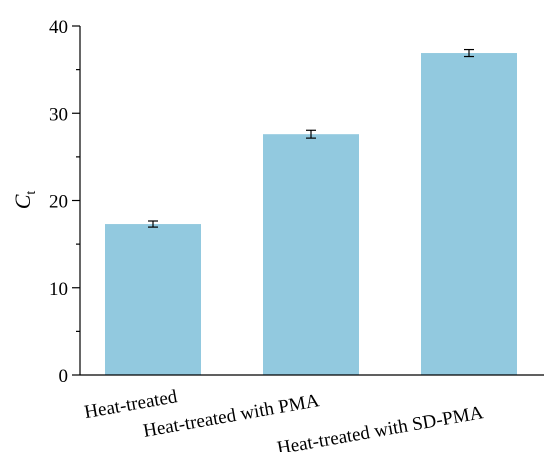  I want to click on y-tick-label: 10, so click(58, 289).